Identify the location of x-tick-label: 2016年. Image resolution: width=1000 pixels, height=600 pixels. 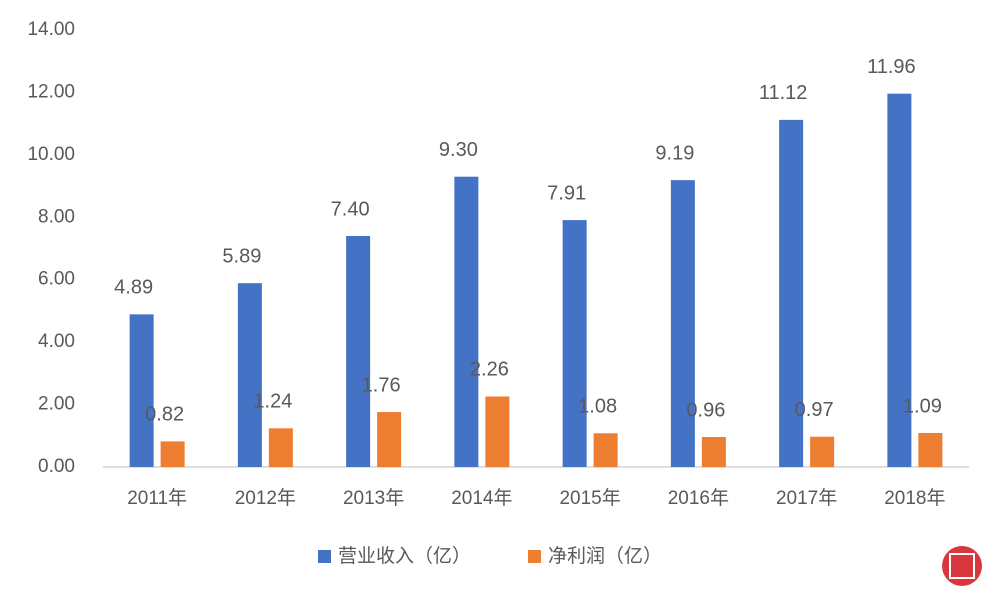
(698, 498).